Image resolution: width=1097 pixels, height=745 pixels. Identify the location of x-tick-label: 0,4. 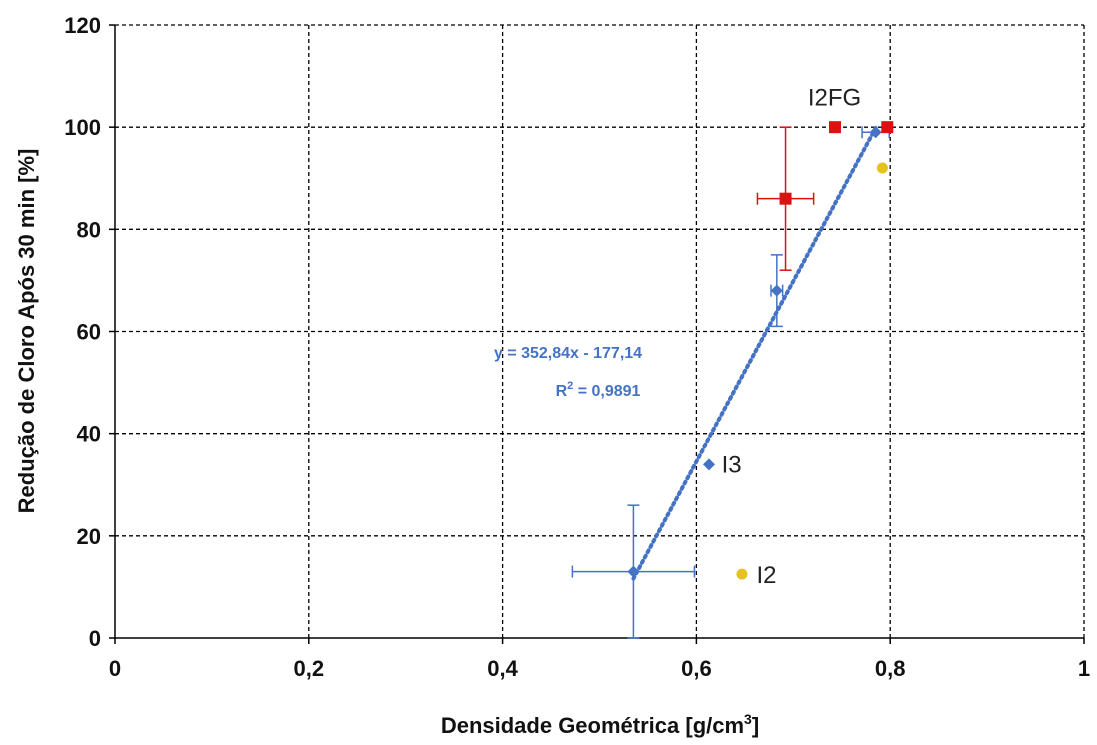
(502, 668).